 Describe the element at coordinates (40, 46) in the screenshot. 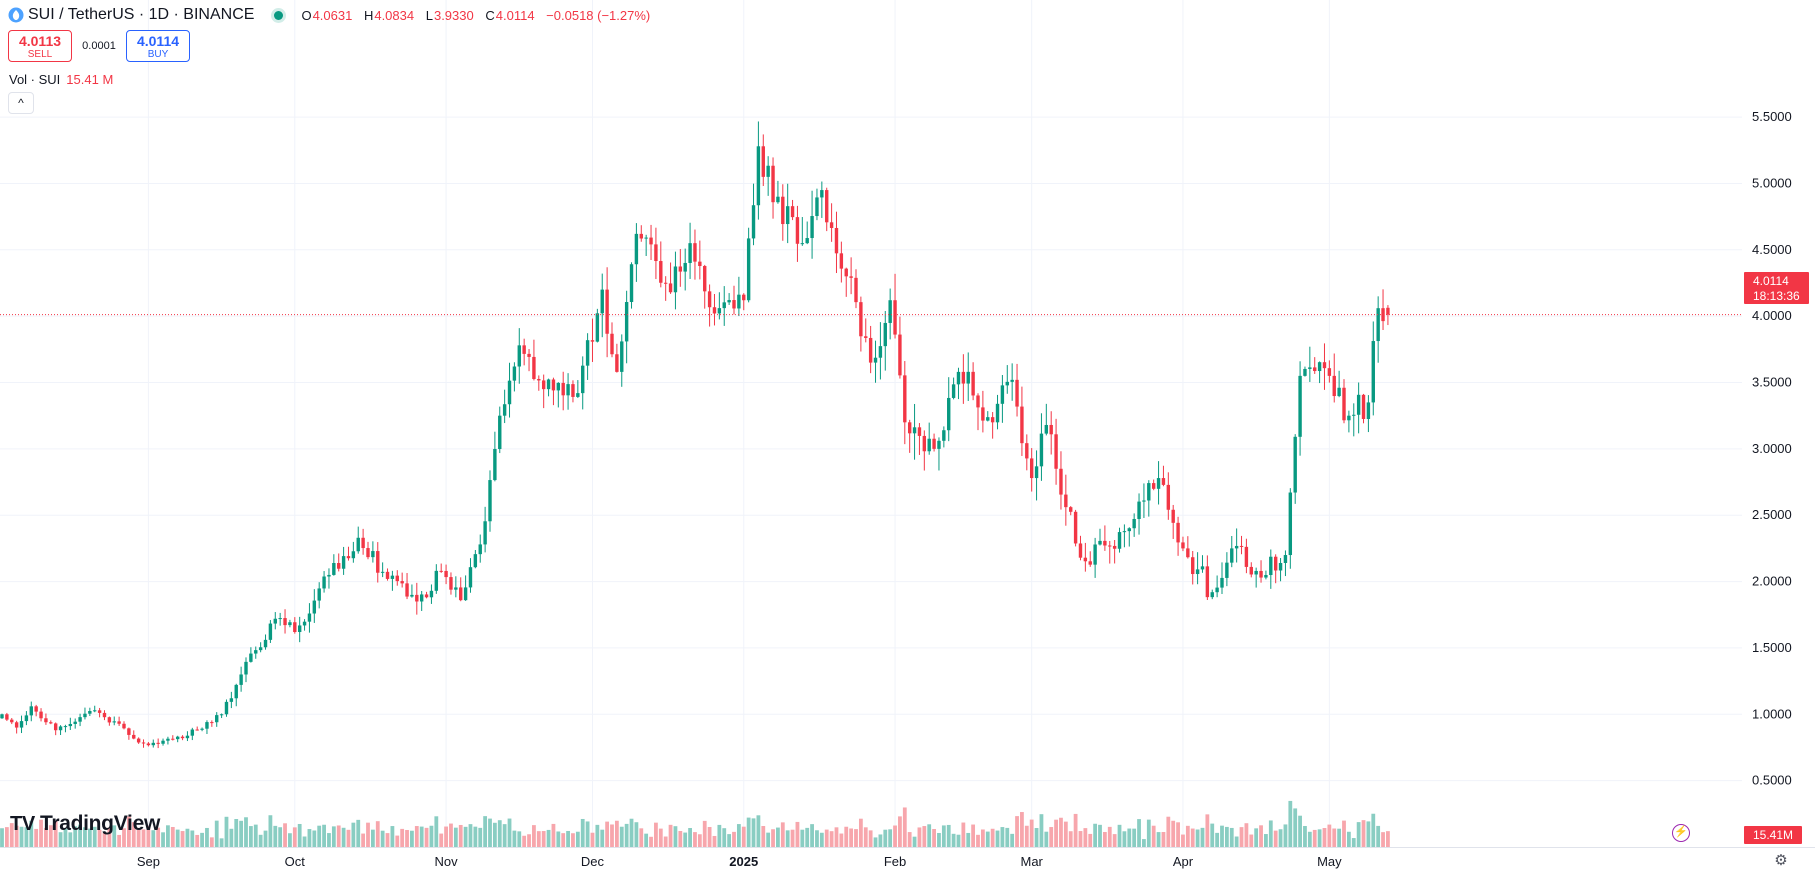

I see `sell-button: 4.0113 SELL` at that location.